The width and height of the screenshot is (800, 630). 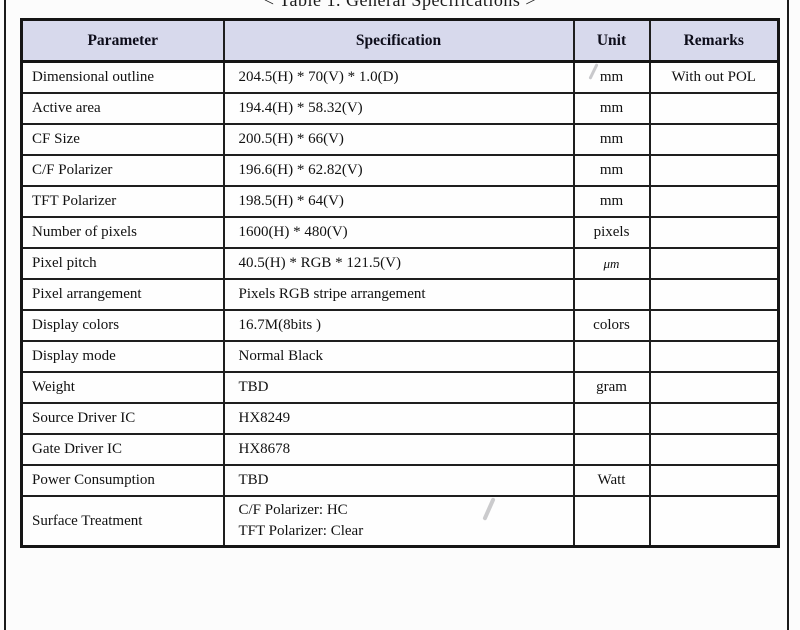 What do you see at coordinates (714, 77) in the screenshot?
I see `remarks-cell: With out POL` at bounding box center [714, 77].